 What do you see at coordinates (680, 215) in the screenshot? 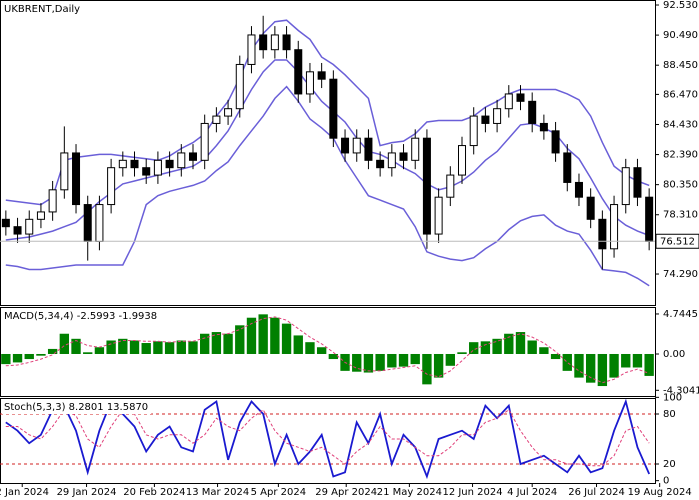
I see `y-tick-label: 78.310` at bounding box center [680, 215].